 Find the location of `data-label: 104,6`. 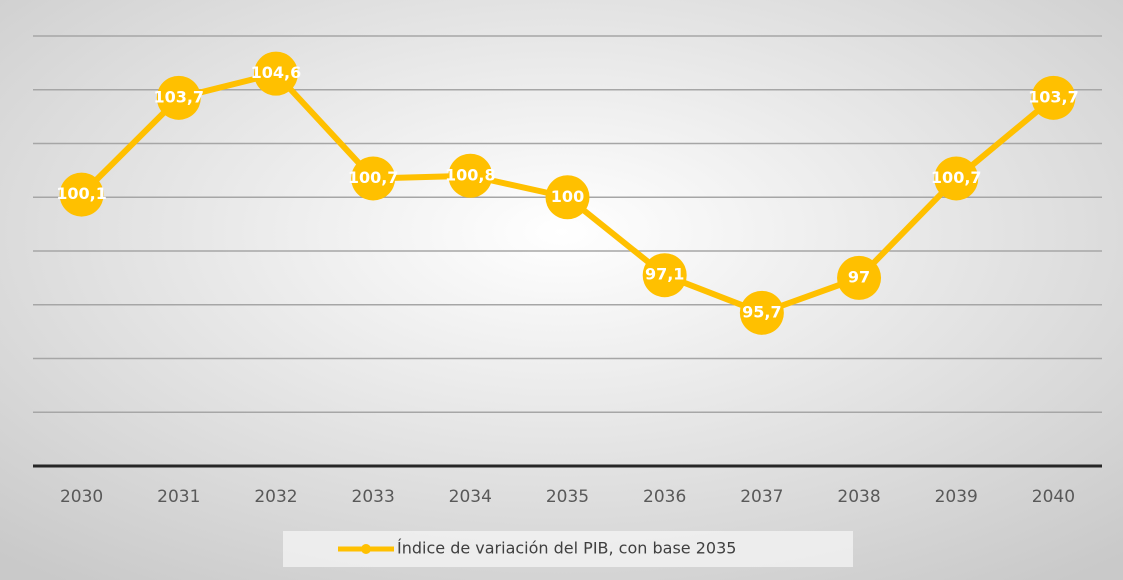

data-label: 104,6 is located at coordinates (276, 72).